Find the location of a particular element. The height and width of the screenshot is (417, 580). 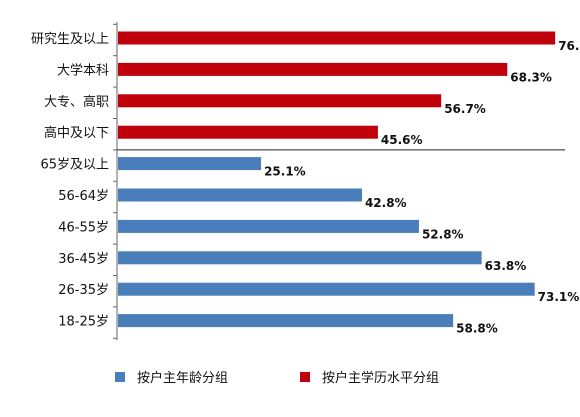

value-label: 58.8% is located at coordinates (477, 329).